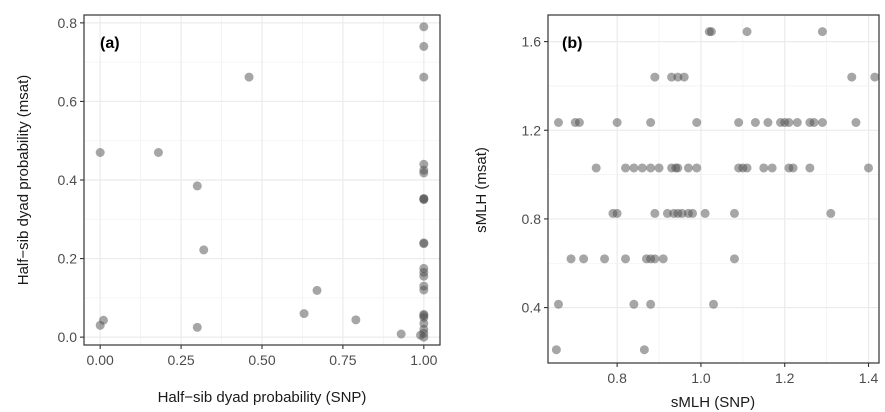 The width and height of the screenshot is (885, 412). I want to click on panel-a-x-ticks: 0.00 0.25 0.50 0.75 1.00, so click(262, 356).